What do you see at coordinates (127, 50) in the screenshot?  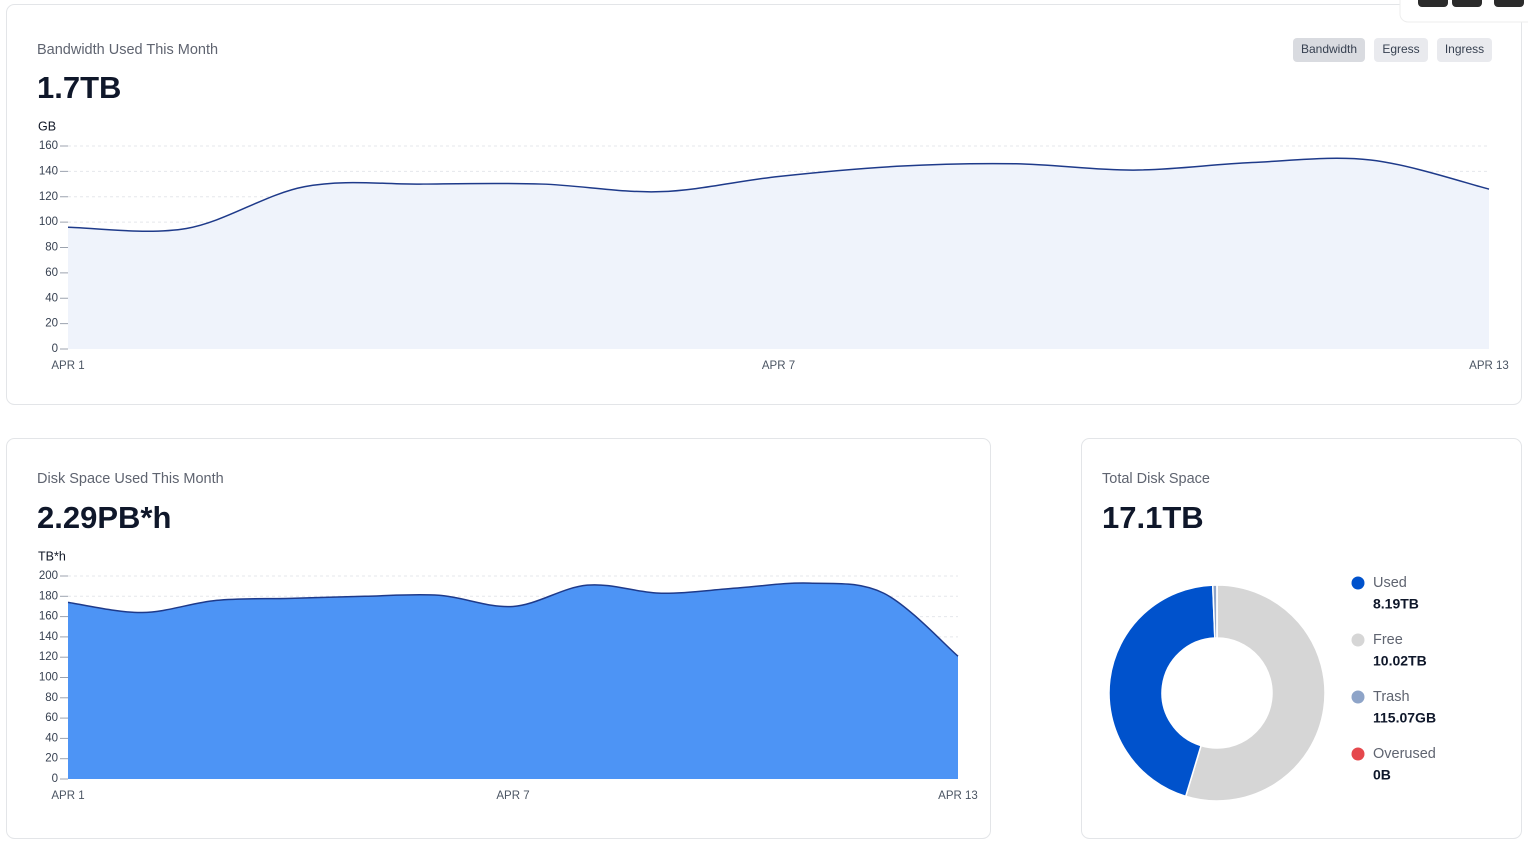 I see `card-title: Bandwidth Used This Month` at bounding box center [127, 50].